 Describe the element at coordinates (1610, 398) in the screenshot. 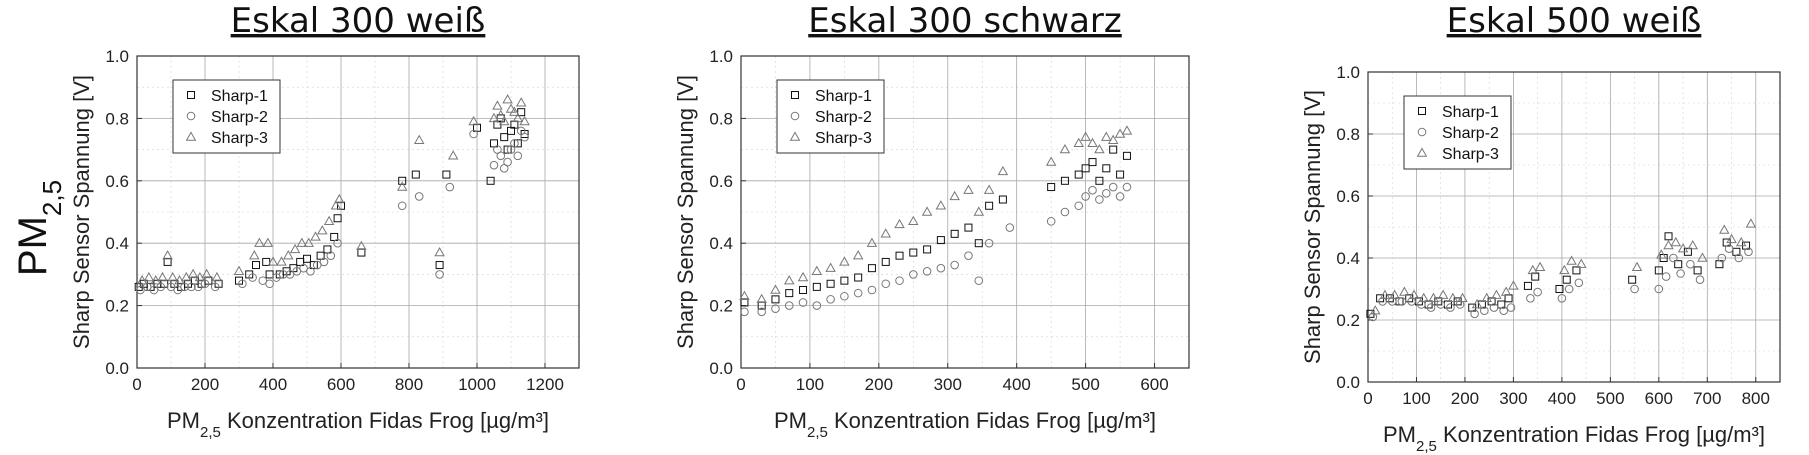

I see `x-tick-label: 500` at that location.